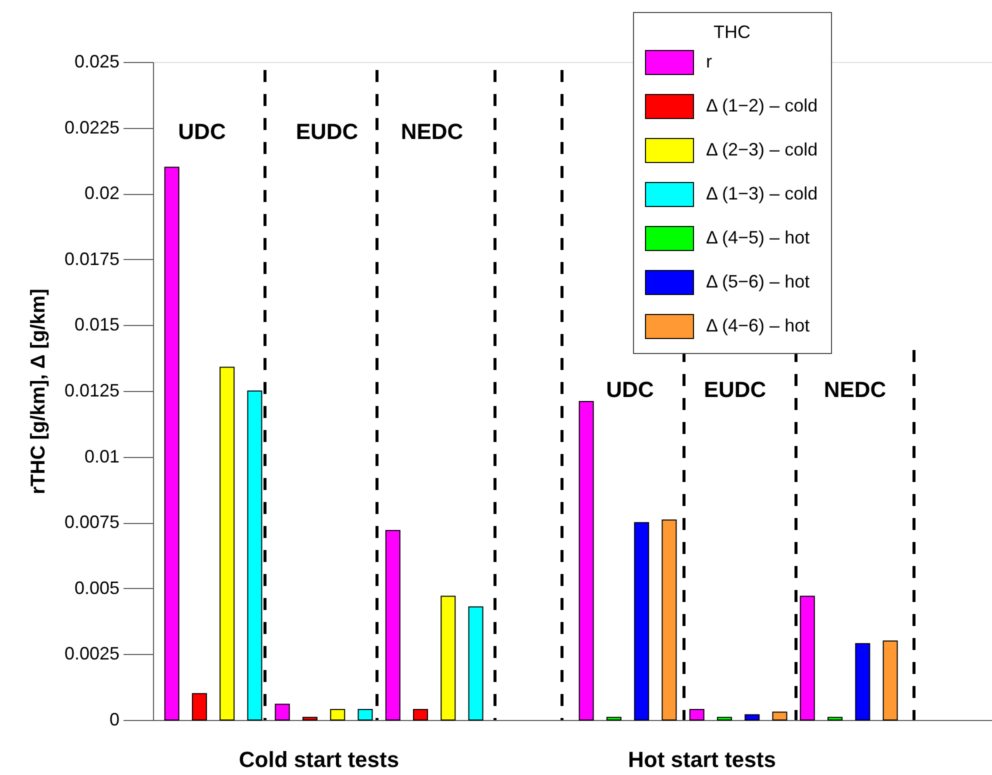  Describe the element at coordinates (92, 390) in the screenshot. I see `y-tick-label: 0.0125` at that location.